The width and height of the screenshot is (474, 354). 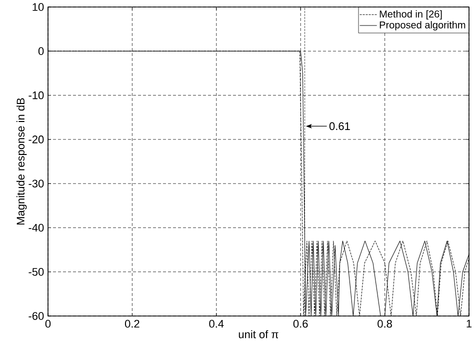 I want to click on y-tick-label: 0, so click(x=41, y=51).